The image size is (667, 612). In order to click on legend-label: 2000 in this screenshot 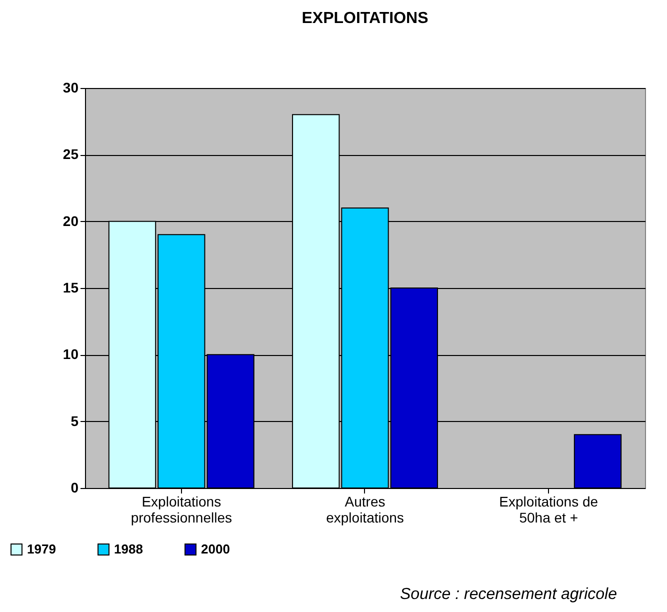, I will do `click(215, 549)`.